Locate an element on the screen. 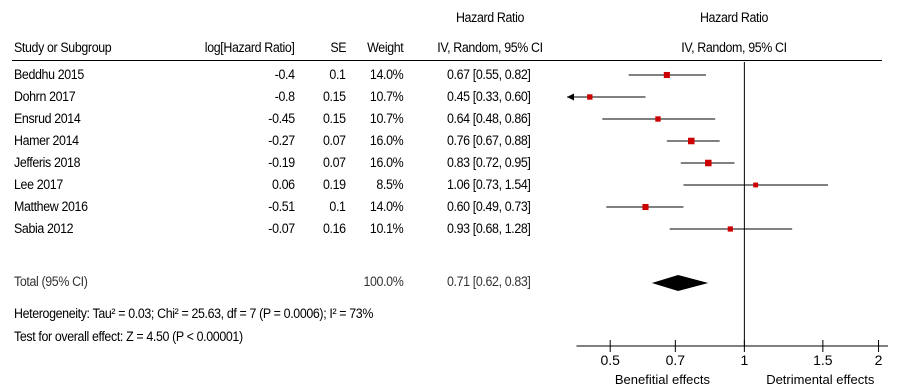 The image size is (897, 388). loghr-value: -0.51 is located at coordinates (282, 206).